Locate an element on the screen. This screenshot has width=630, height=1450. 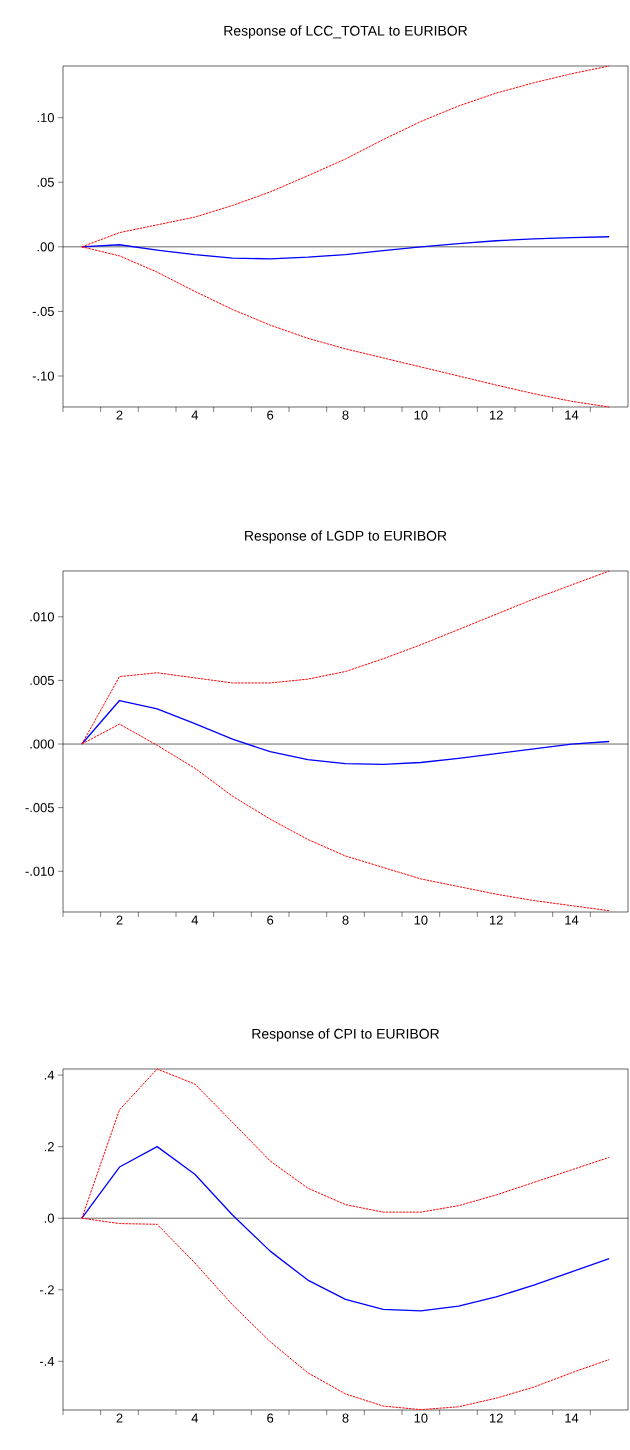
y-tick-label: -.010 is located at coordinates (39, 871).